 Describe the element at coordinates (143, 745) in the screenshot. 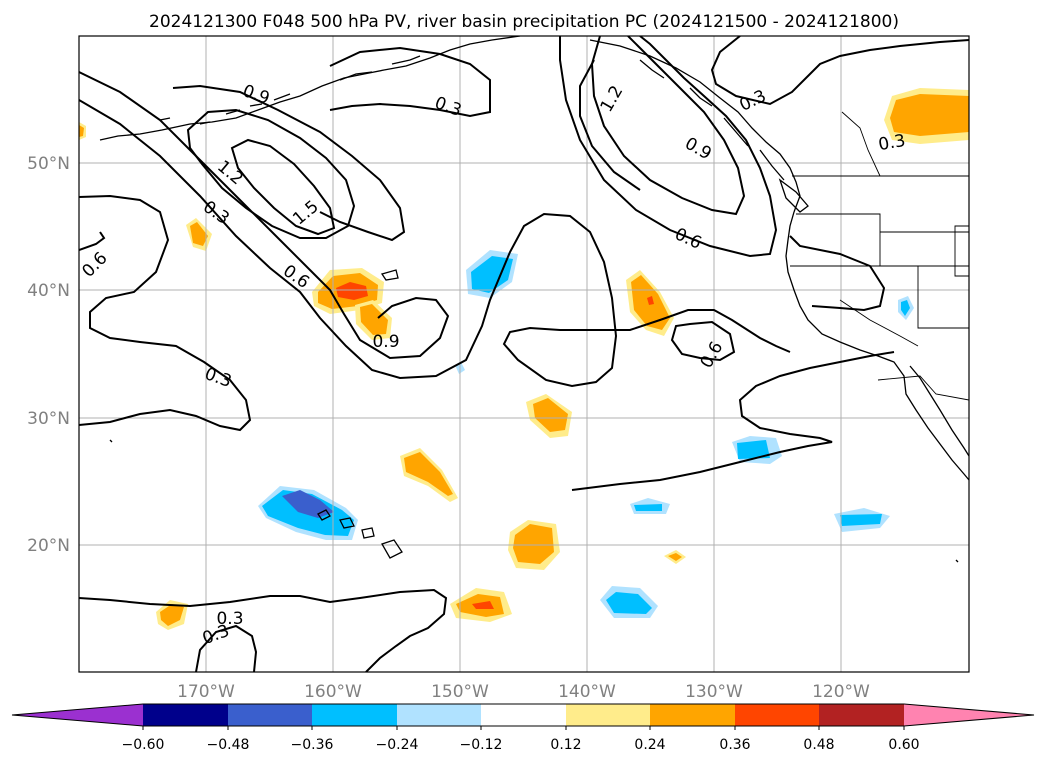

I see `colorbar-tick-label: −0.60` at that location.